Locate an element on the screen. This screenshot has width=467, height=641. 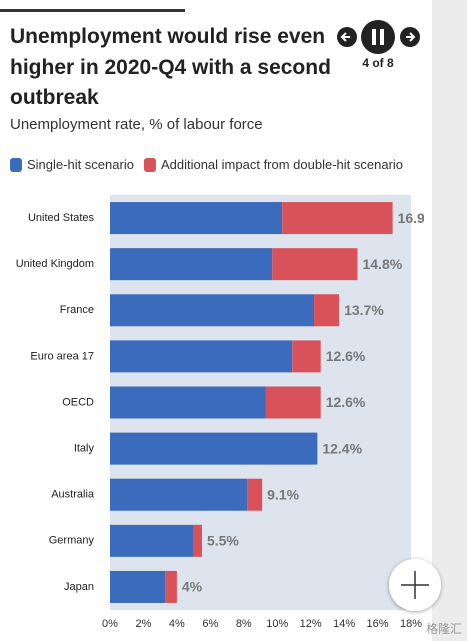
prev-icon is located at coordinates (345, 37).